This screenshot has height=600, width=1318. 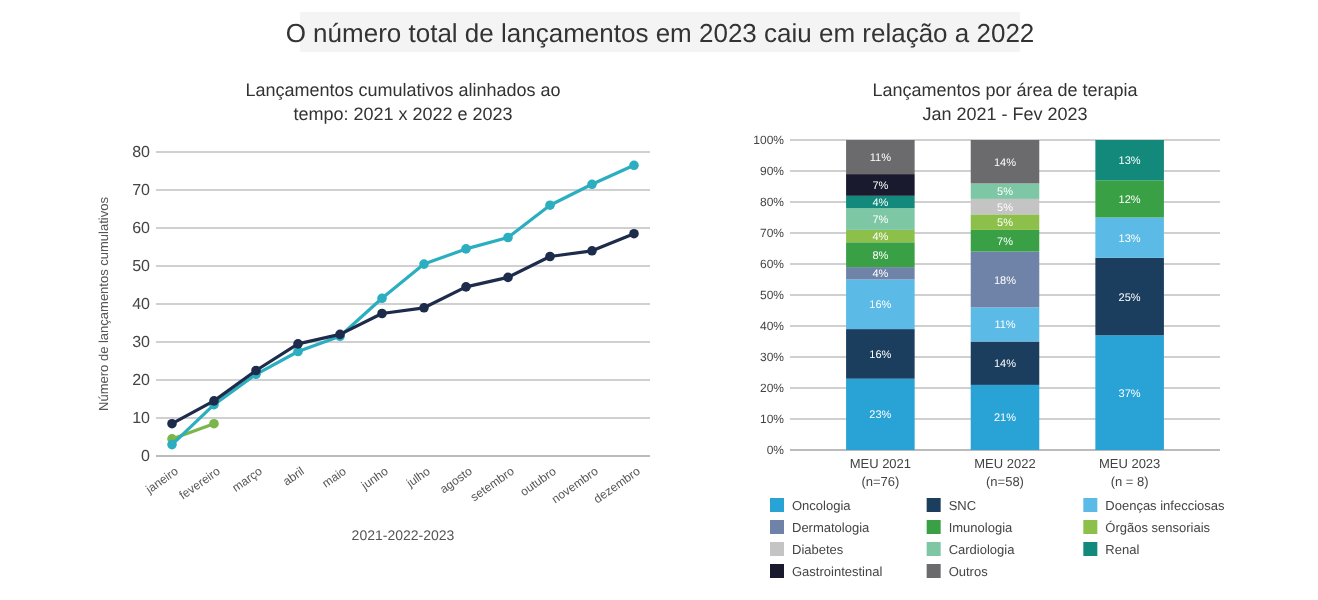 What do you see at coordinates (1005, 114) in the screenshot?
I see `chart-subtitle: Jan 2021 - Fev 2023` at bounding box center [1005, 114].